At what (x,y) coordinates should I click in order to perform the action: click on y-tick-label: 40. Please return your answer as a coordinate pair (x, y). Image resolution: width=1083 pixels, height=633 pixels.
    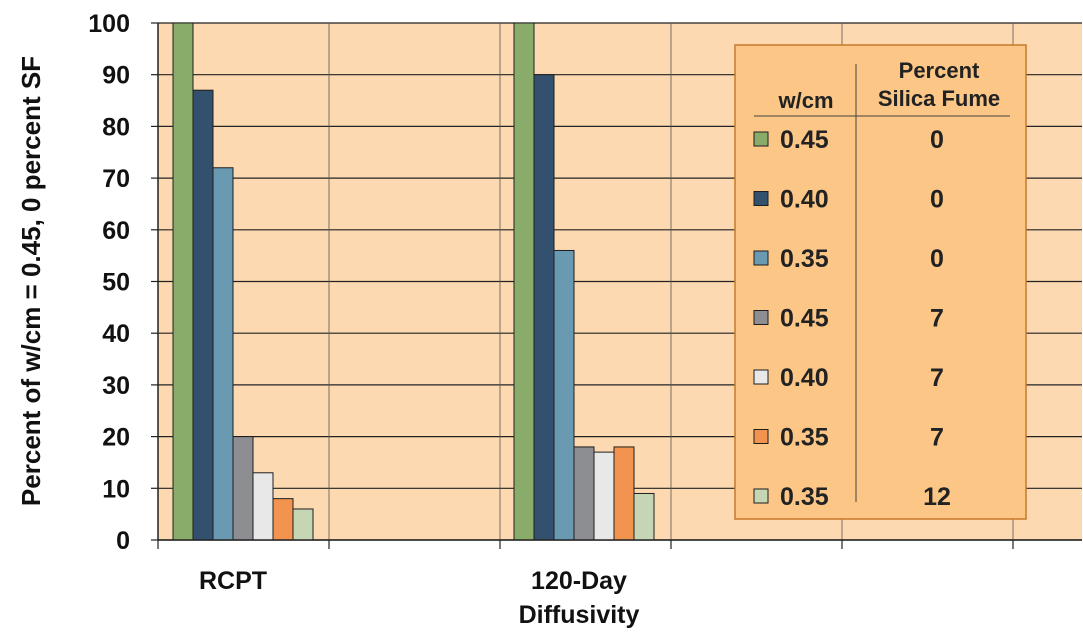
    Looking at the image, I should click on (116, 334).